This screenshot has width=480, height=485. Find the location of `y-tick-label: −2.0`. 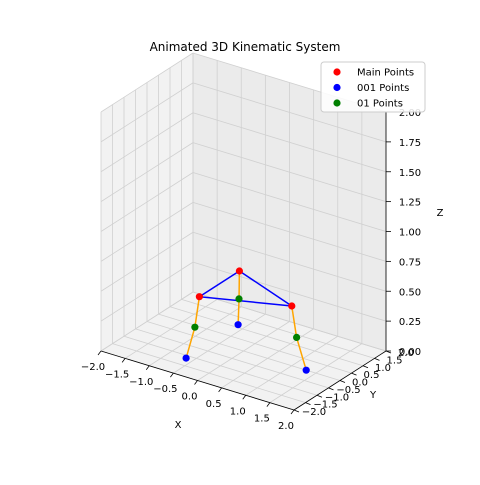

y-tick-label: −2.0 is located at coordinates (314, 412).